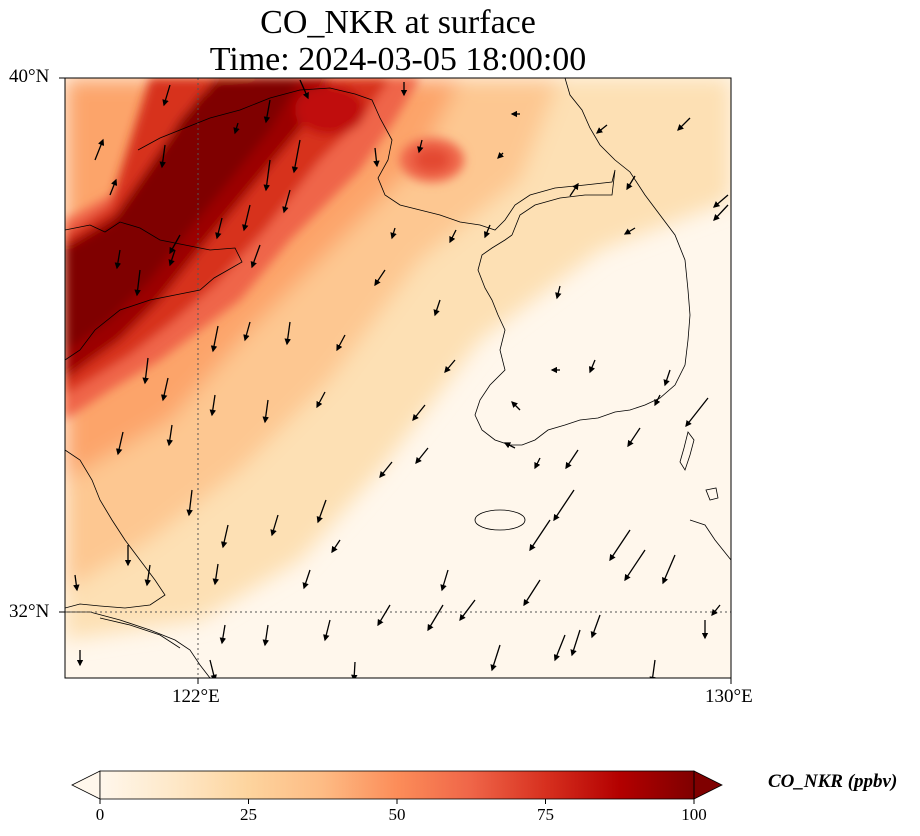  I want to click on colorbar-tick-100: 100, so click(694, 814).